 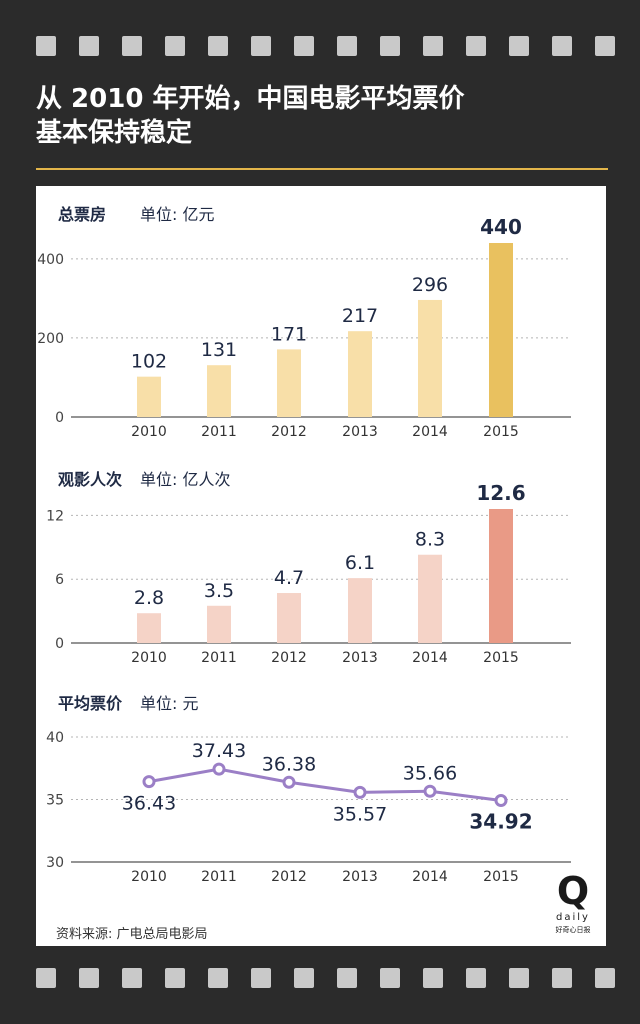 What do you see at coordinates (149, 804) in the screenshot?
I see `data-label: 36.43` at bounding box center [149, 804].